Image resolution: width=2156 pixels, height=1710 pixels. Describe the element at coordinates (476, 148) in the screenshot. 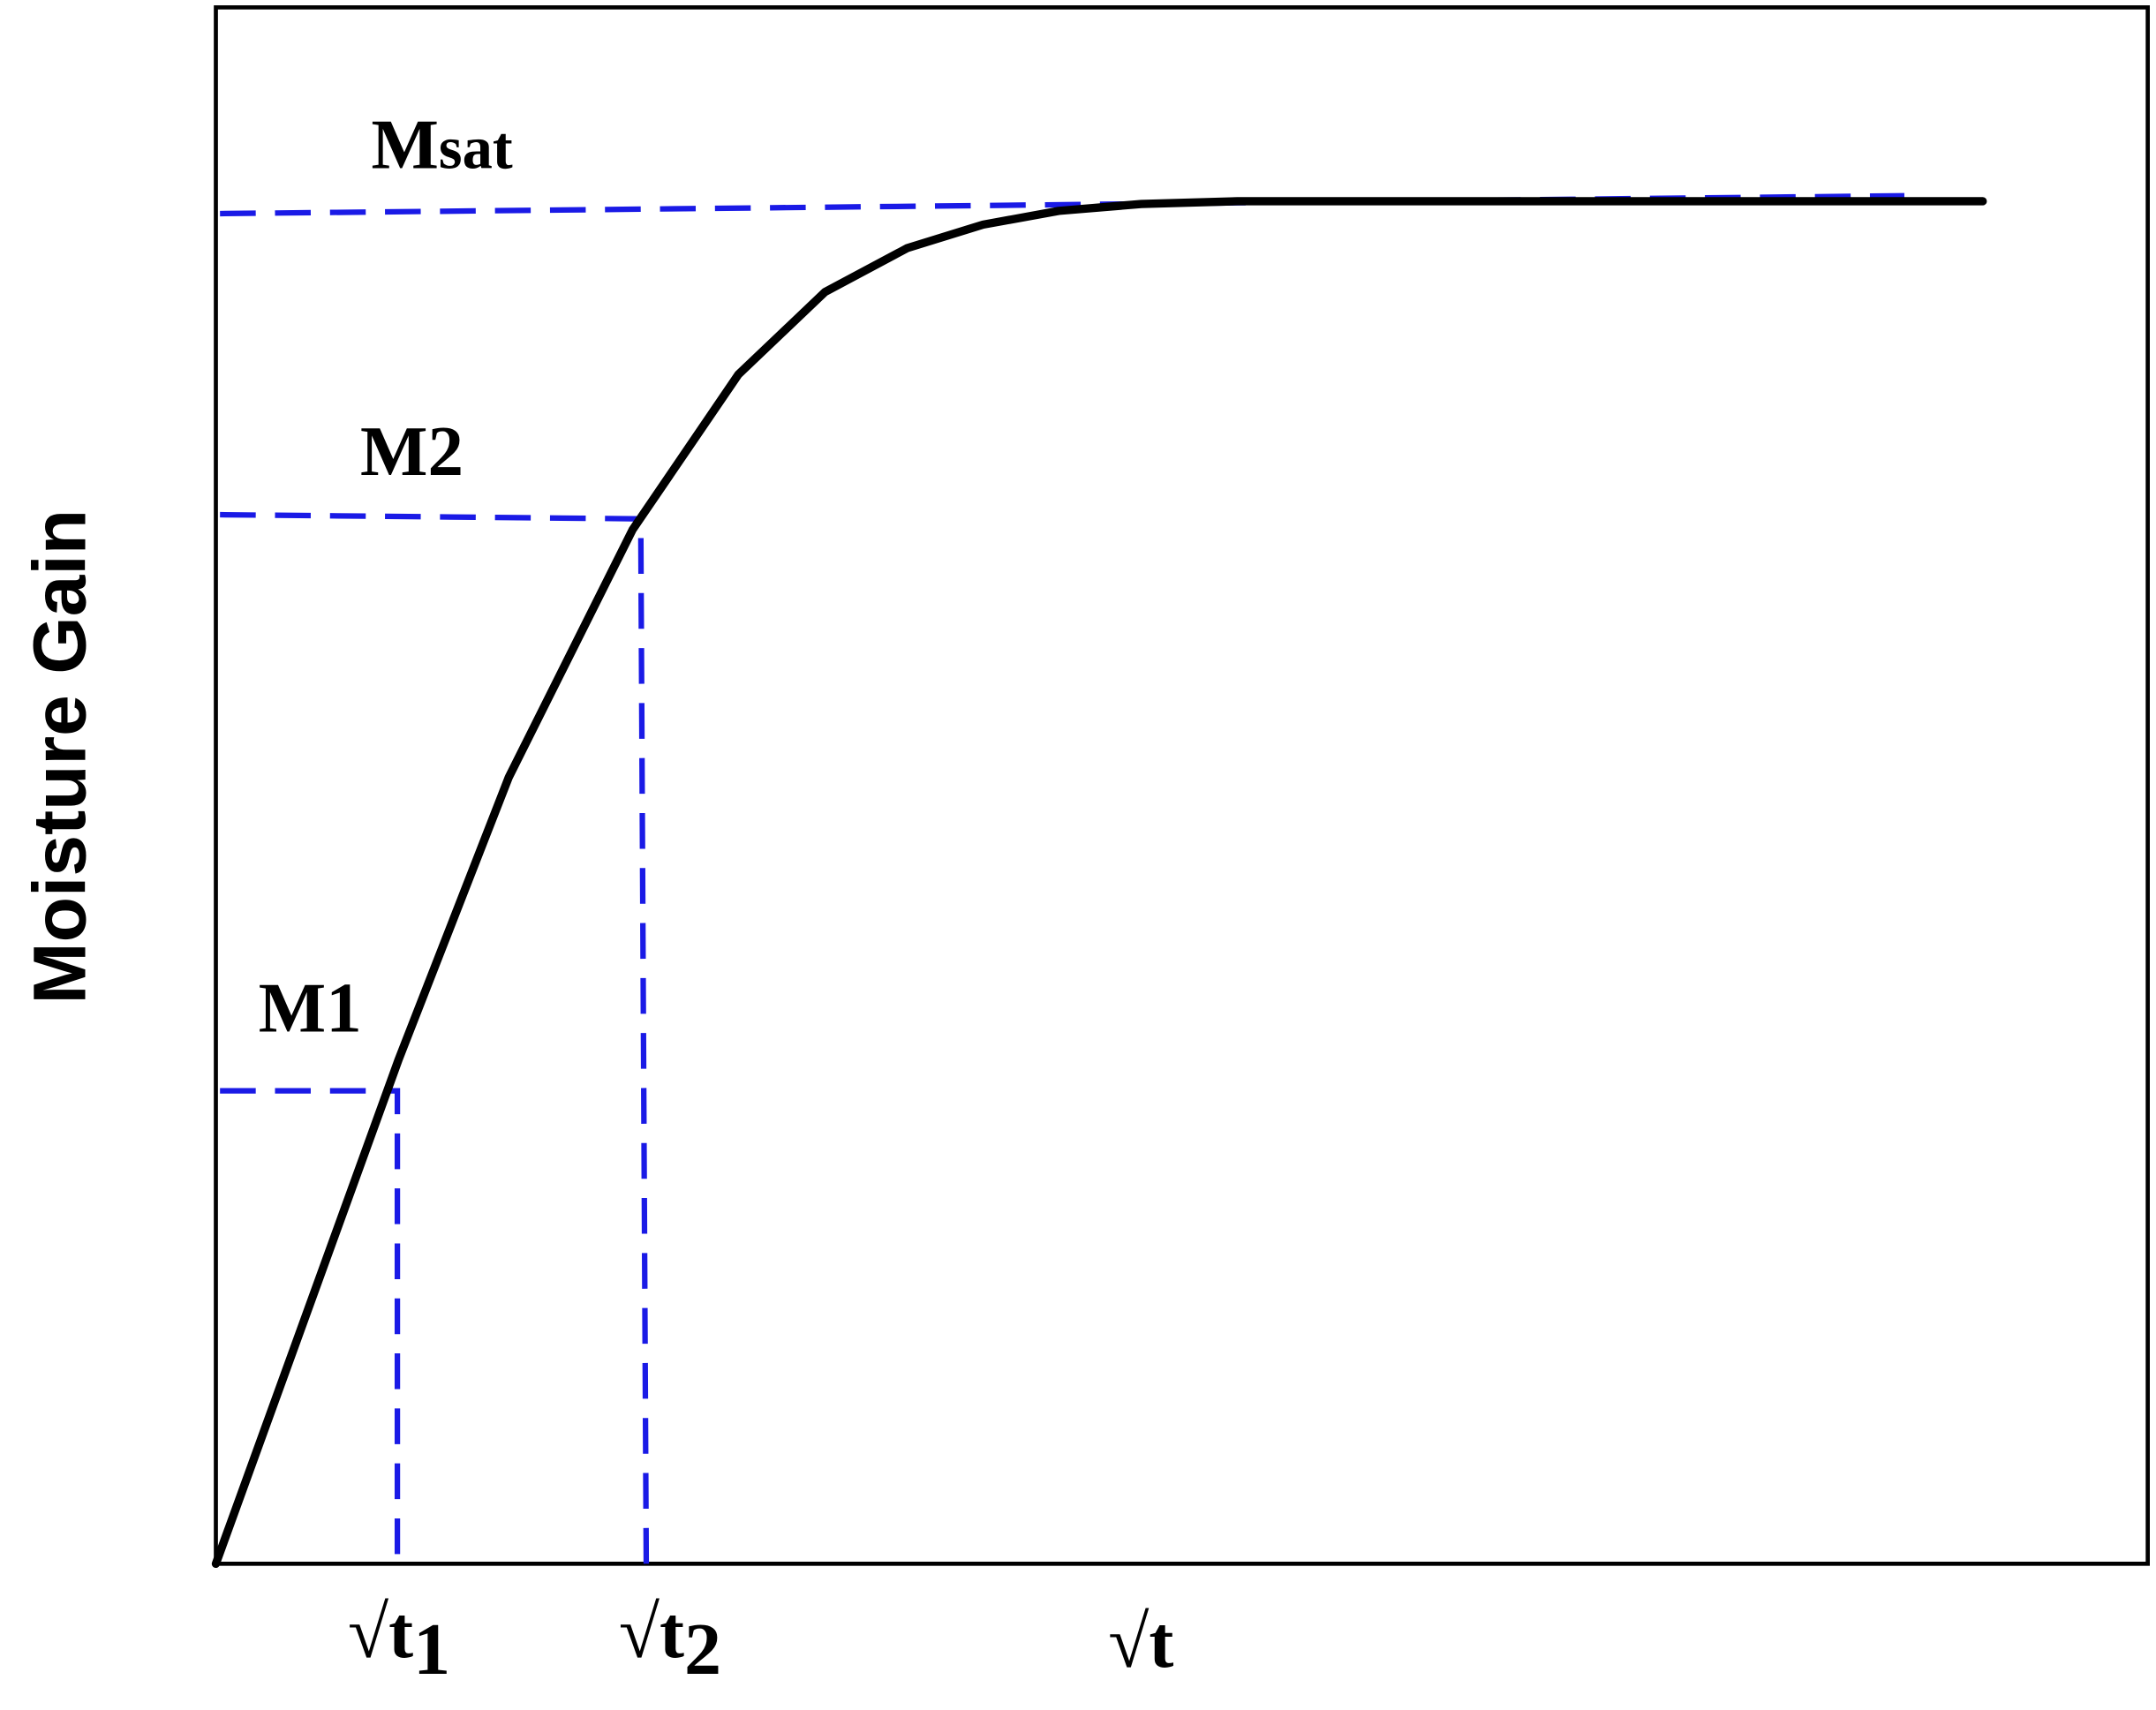

I see `label-sub: sat` at that location.